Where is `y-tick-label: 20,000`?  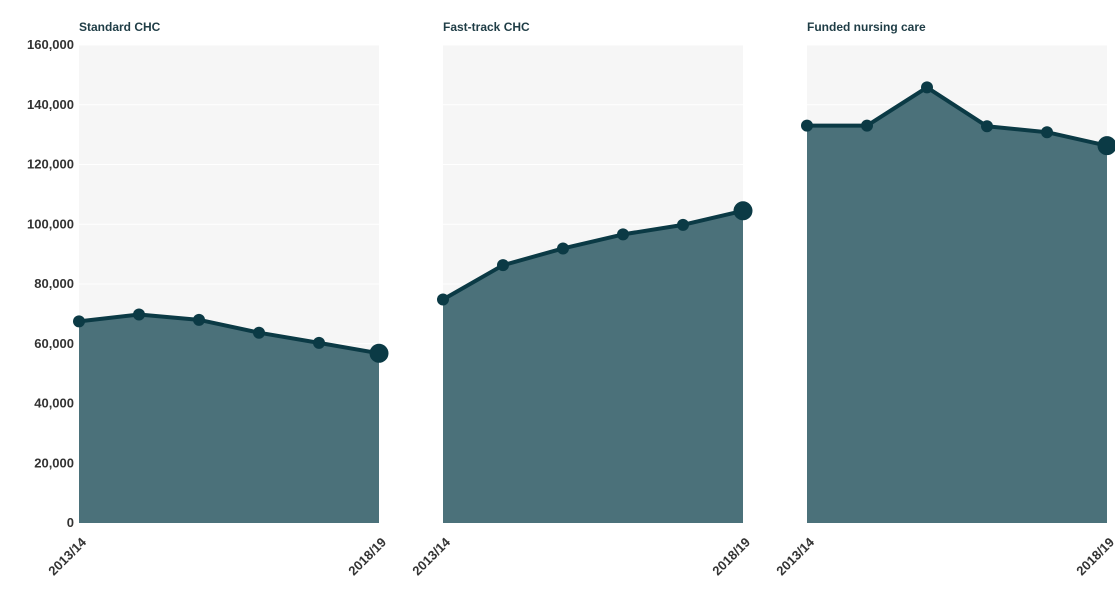 y-tick-label: 20,000 is located at coordinates (54, 462).